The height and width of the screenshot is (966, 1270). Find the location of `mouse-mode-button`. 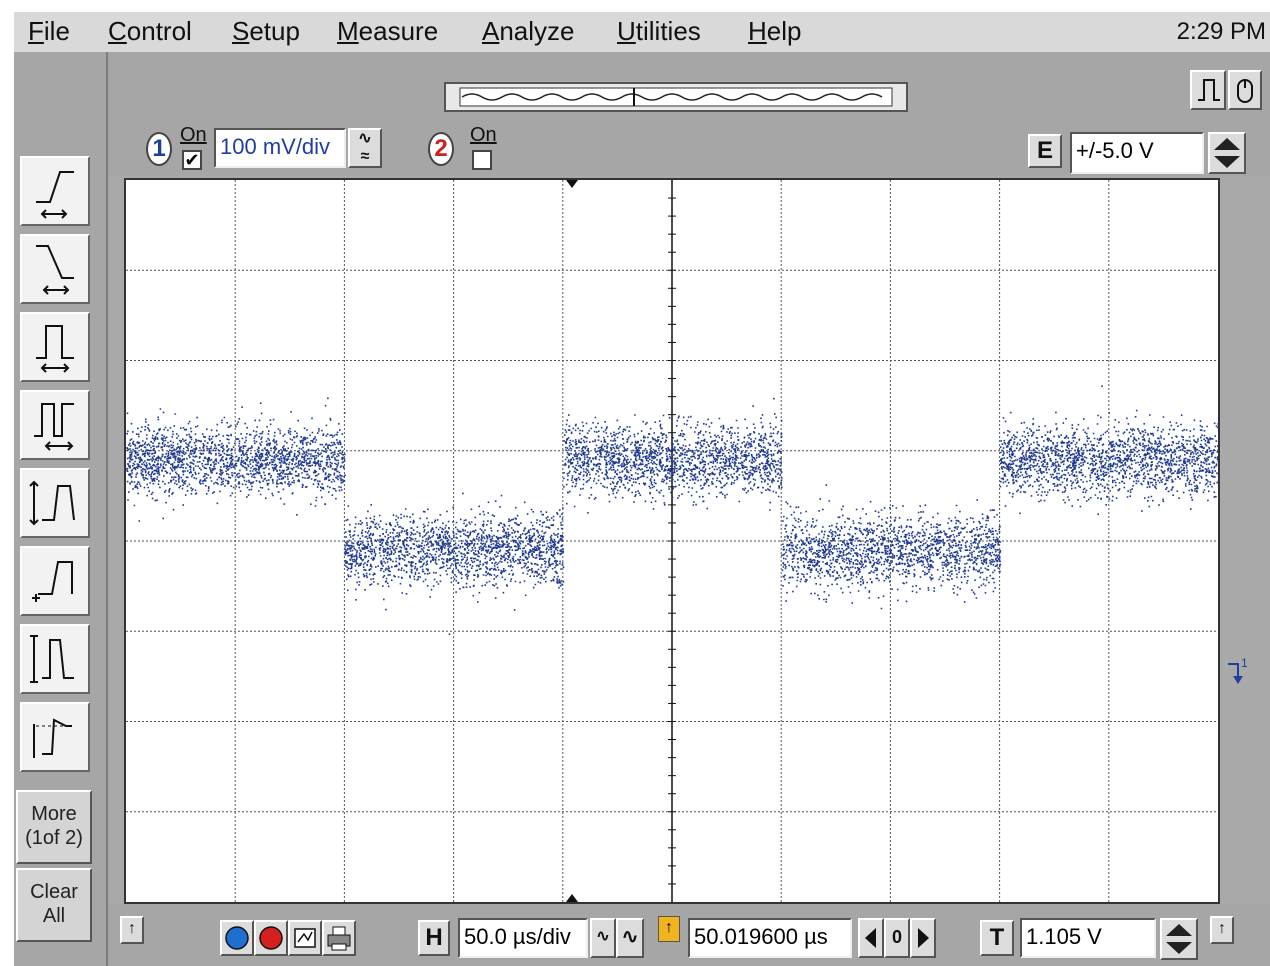

mouse-mode-button is located at coordinates (1245, 90).